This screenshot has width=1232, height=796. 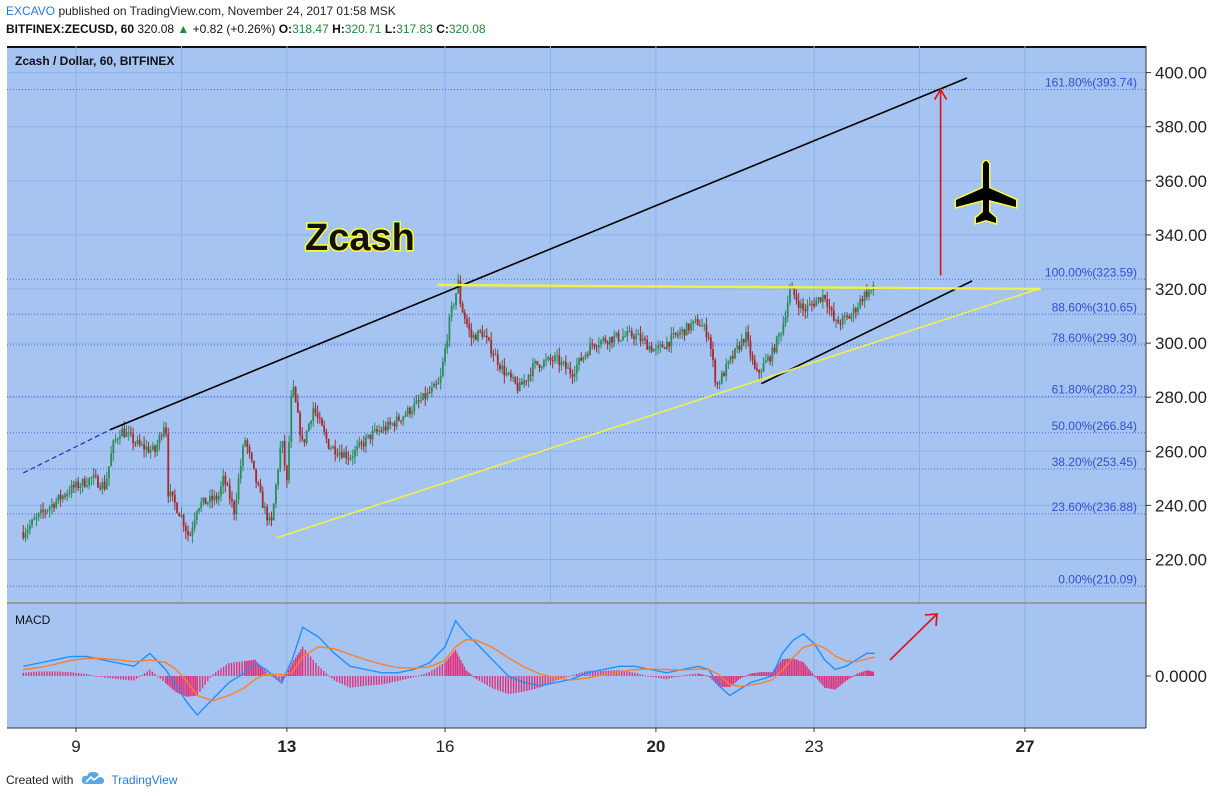 I want to click on open-label: O:, so click(x=285, y=29).